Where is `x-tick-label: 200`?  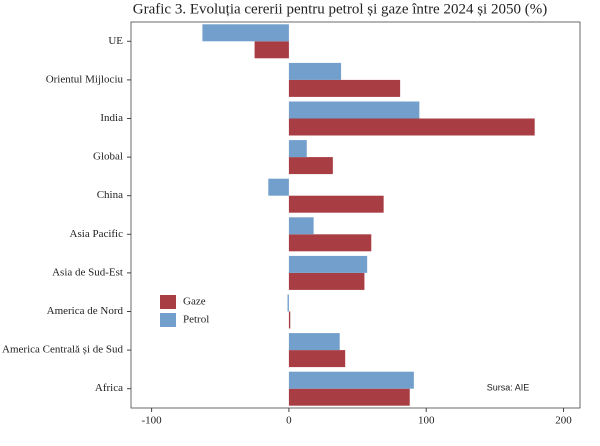
x-tick-label: 200 is located at coordinates (563, 421).